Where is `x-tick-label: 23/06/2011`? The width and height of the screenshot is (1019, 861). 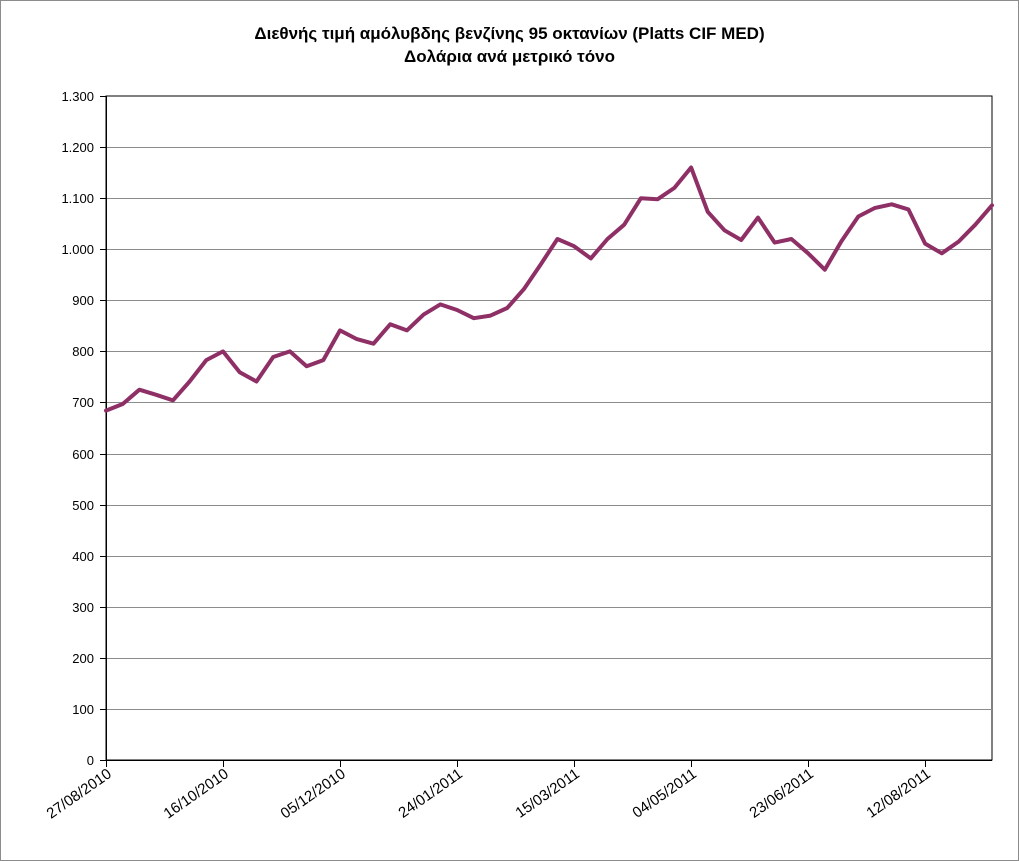 x-tick-label: 23/06/2011 is located at coordinates (781, 793).